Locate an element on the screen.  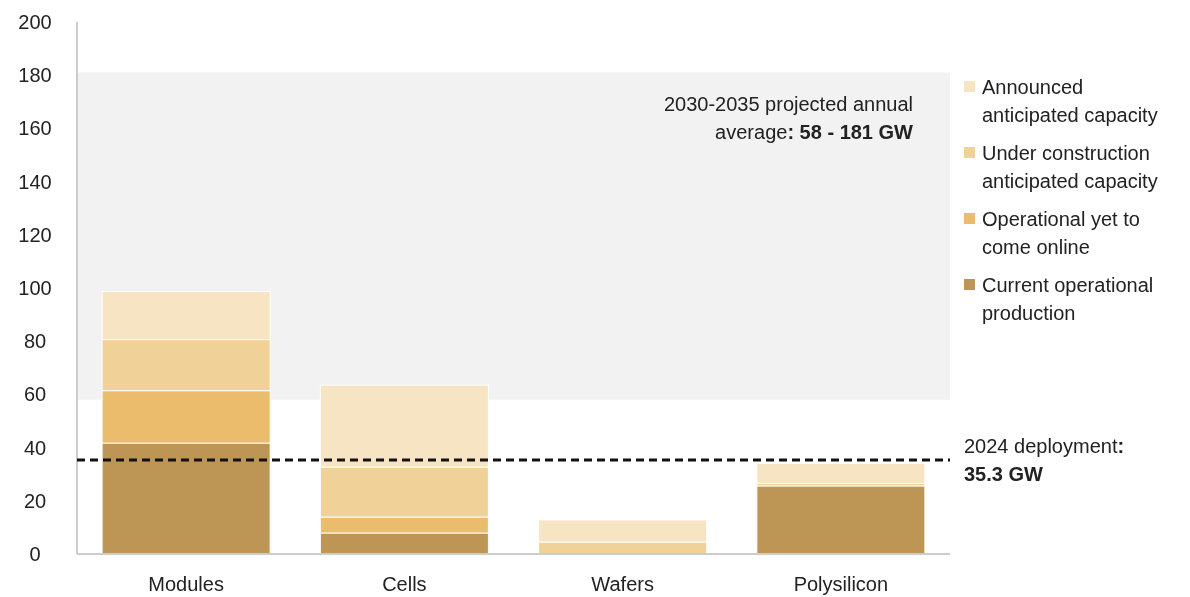
y-tick-label: 200 is located at coordinates (35, 22).